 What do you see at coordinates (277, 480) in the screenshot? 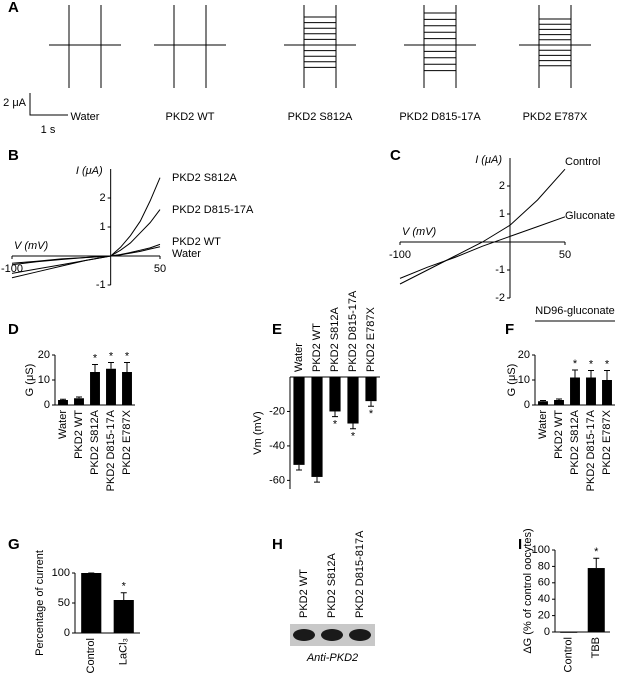
I see `y-tick-label: -60` at bounding box center [277, 480].